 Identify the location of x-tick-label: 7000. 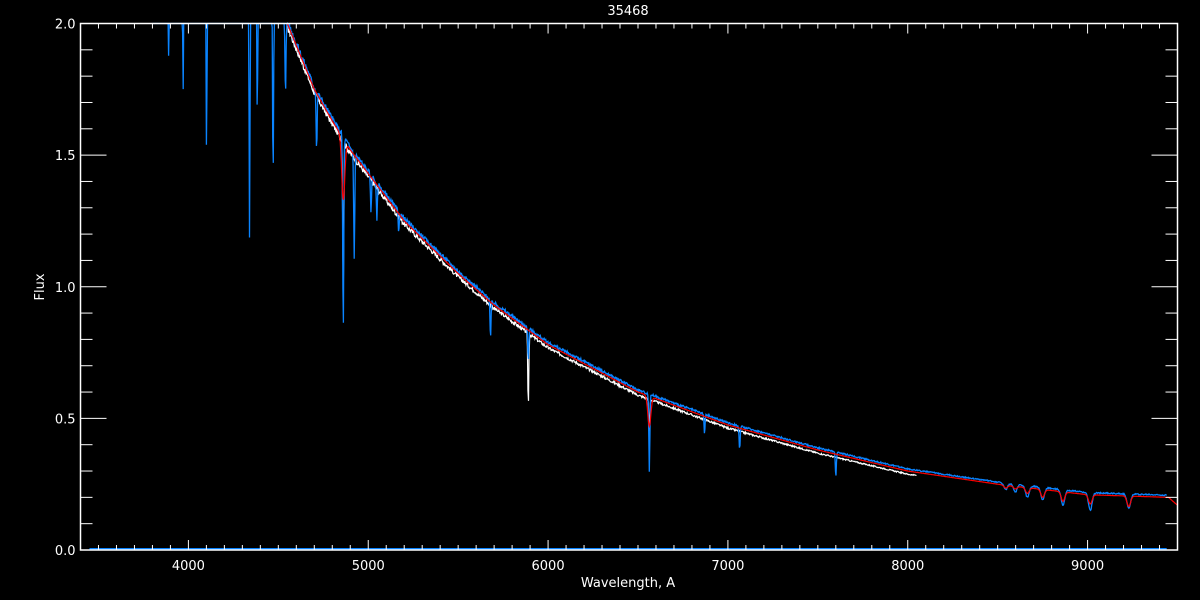
(727, 566).